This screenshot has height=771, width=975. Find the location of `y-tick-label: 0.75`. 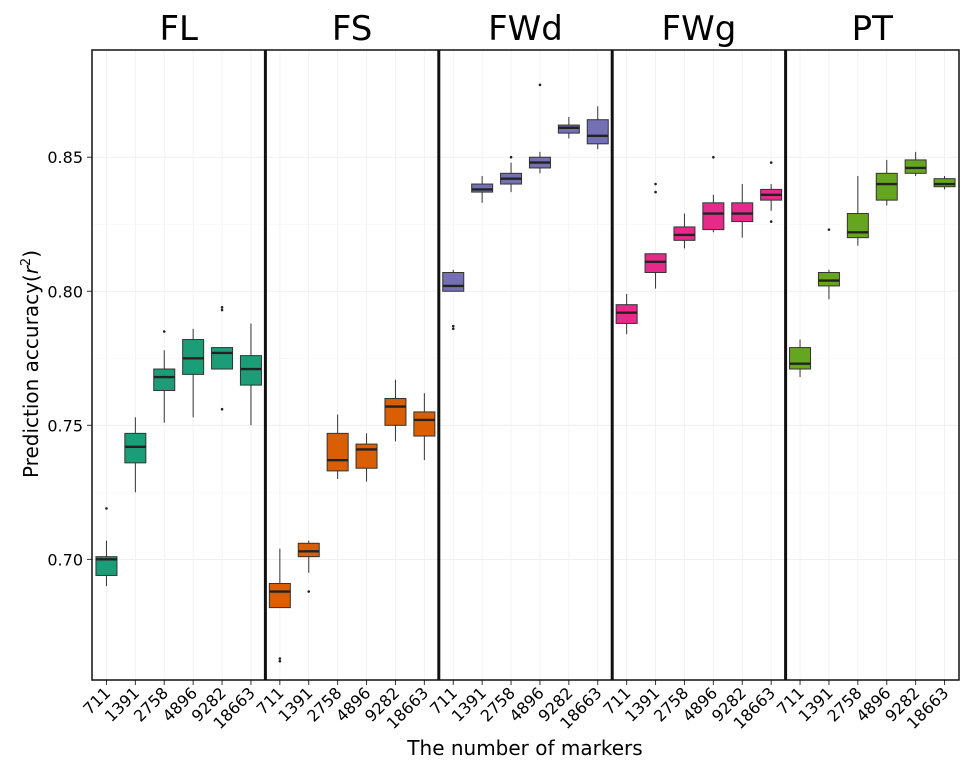

y-tick-label: 0.75 is located at coordinates (65, 425).